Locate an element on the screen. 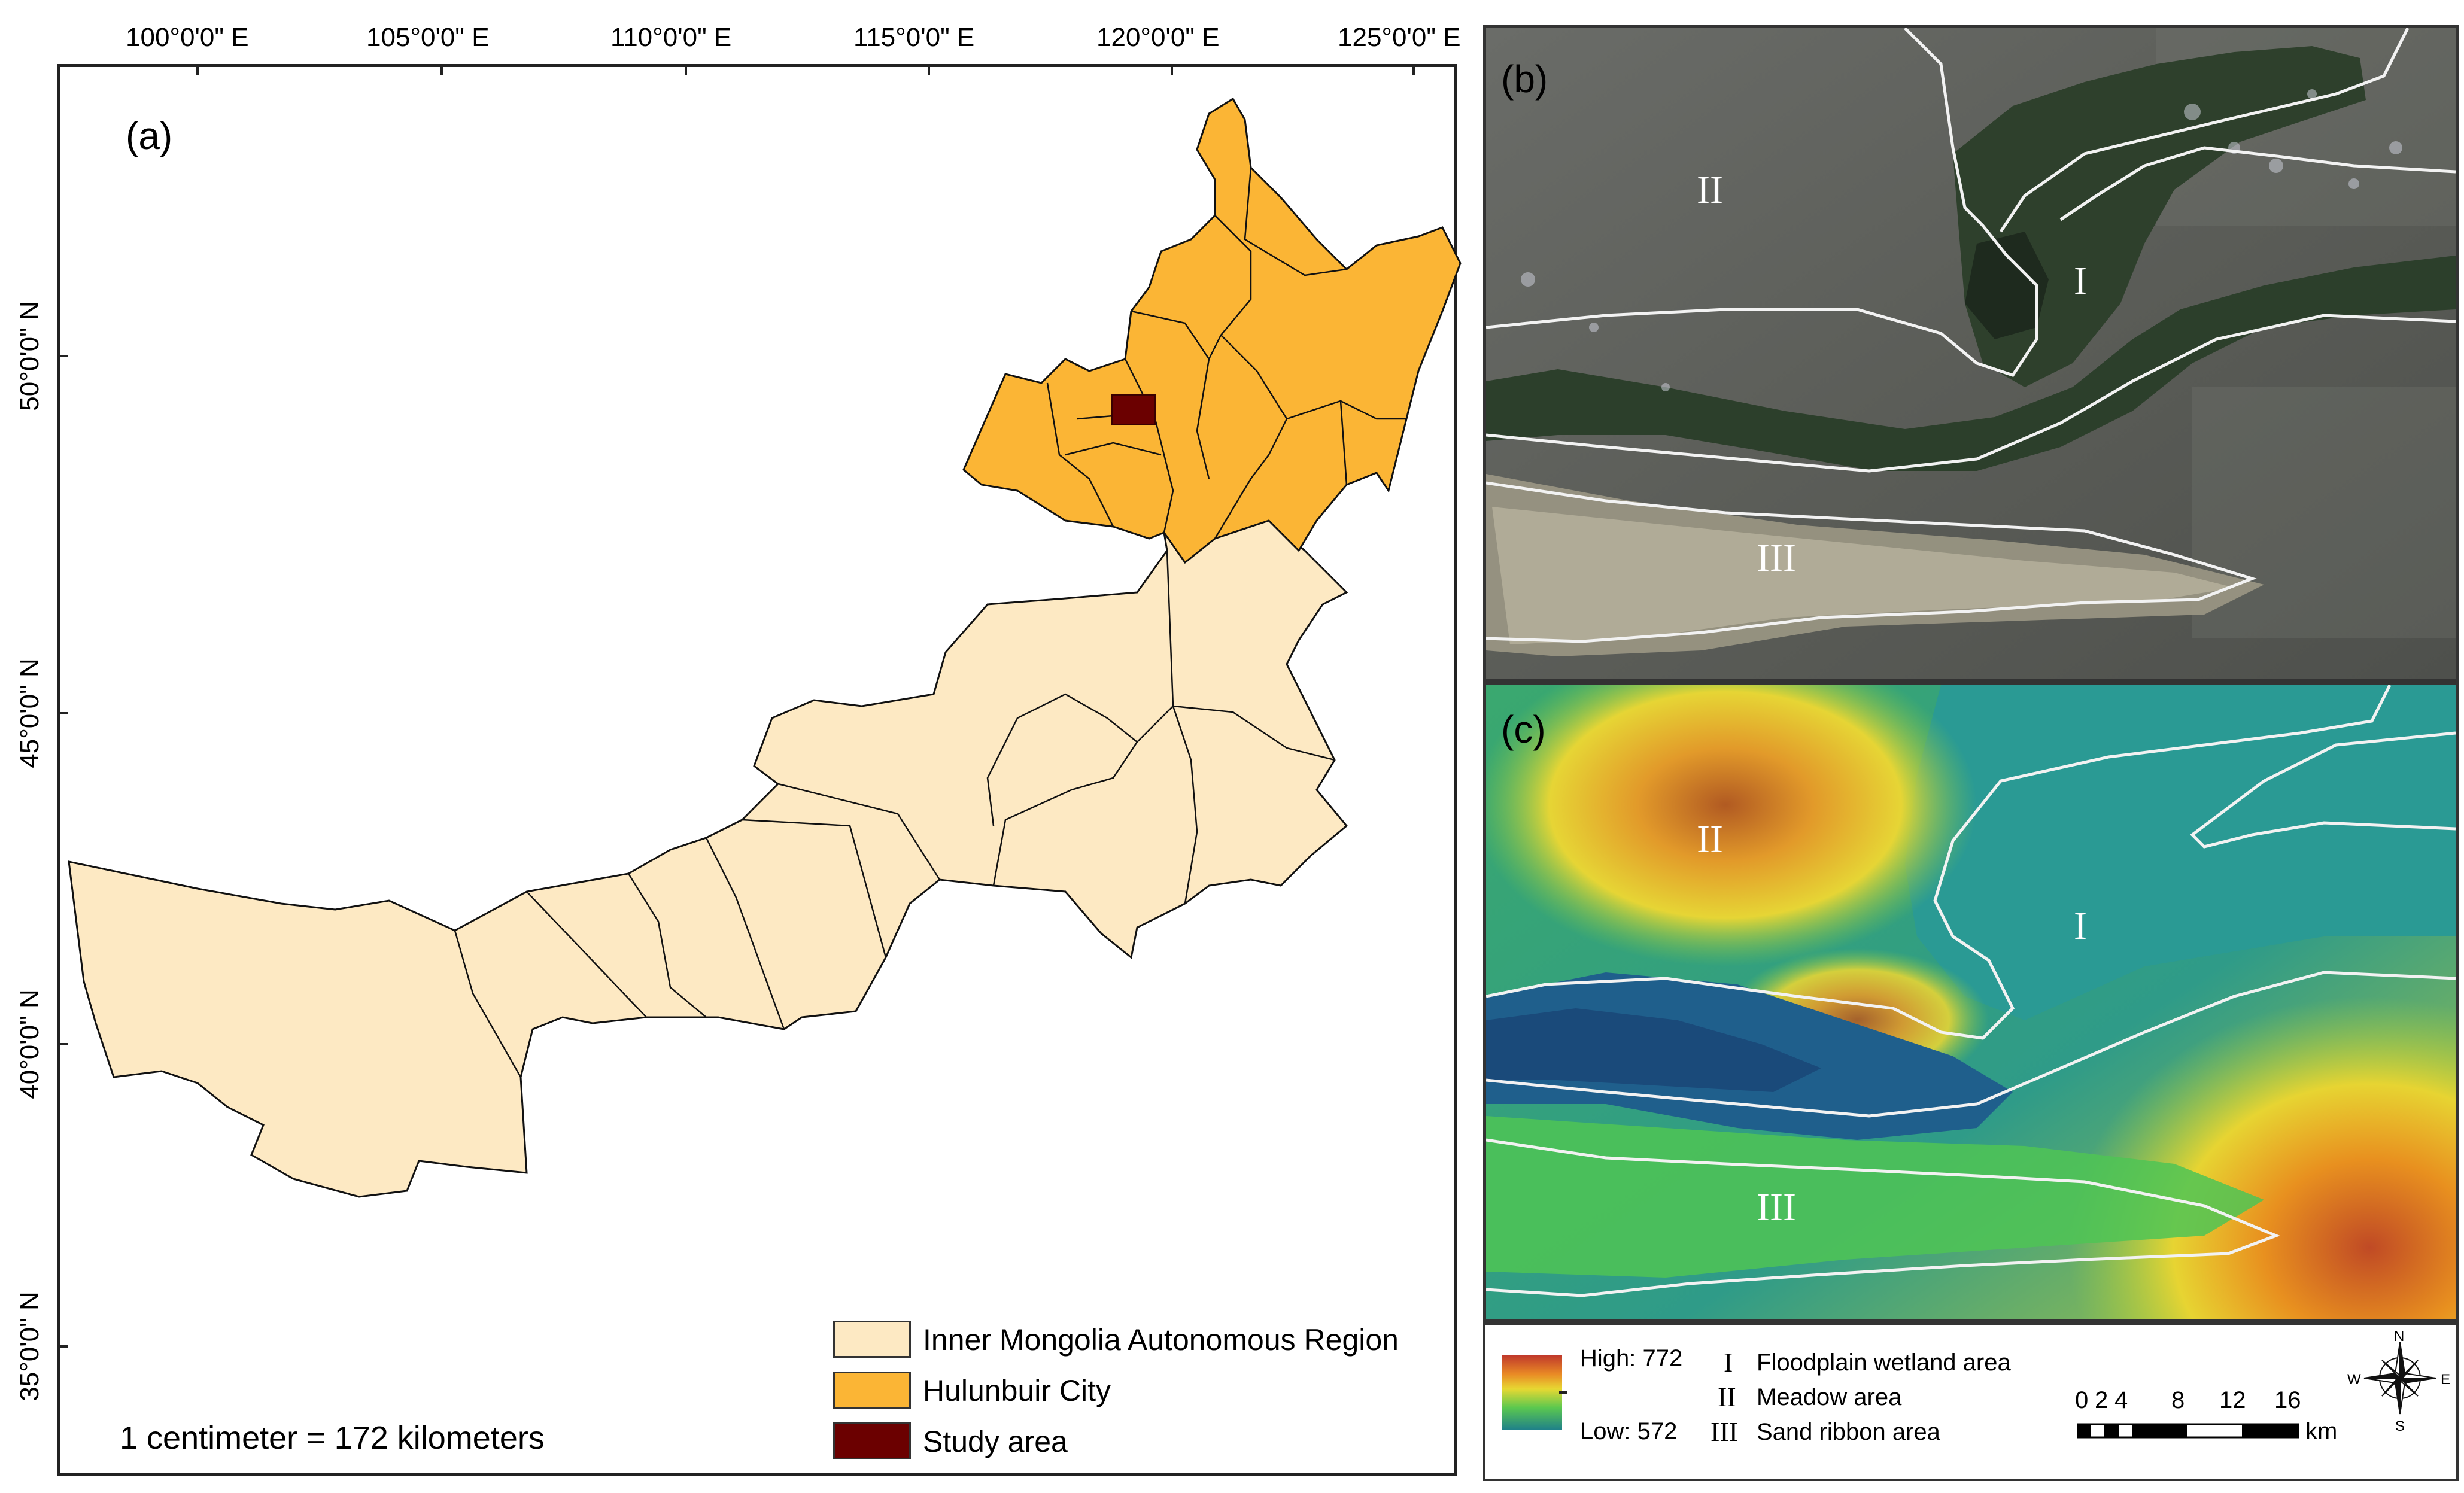 This screenshot has width=2464, height=1493. legend-swatch-inner-mongolia is located at coordinates (872, 1339).